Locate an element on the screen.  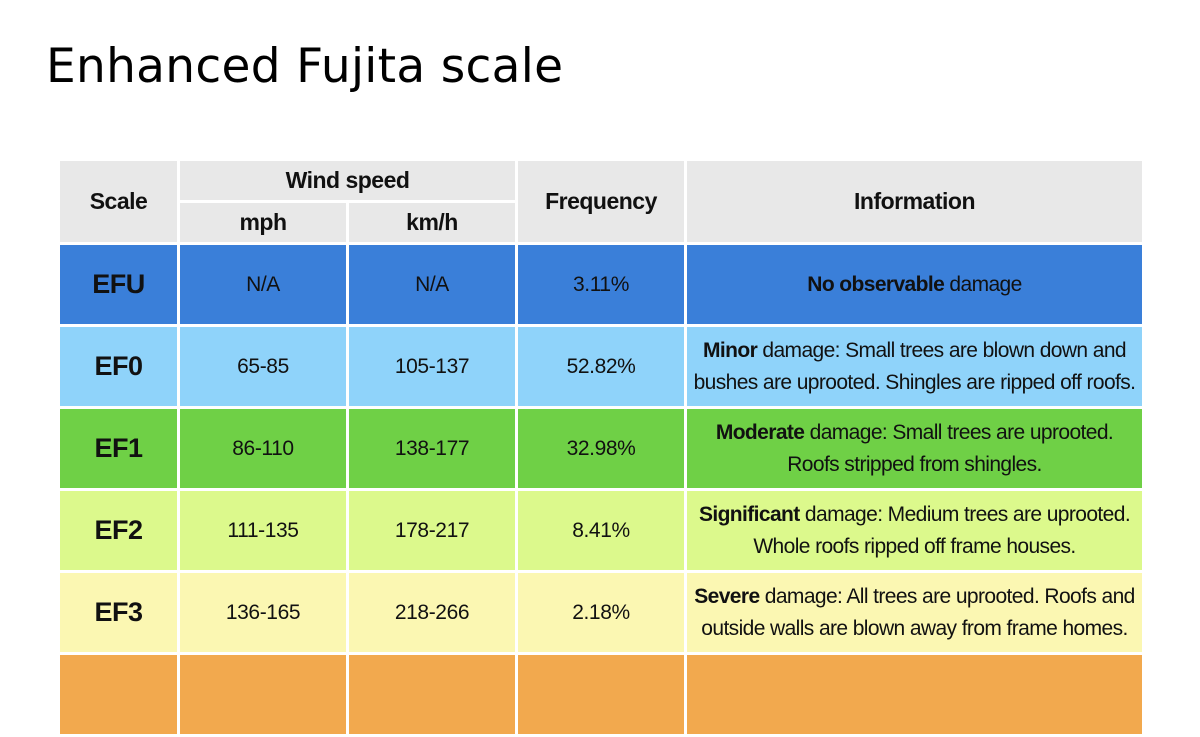
frequency-cell: 32.98% is located at coordinates (601, 448).